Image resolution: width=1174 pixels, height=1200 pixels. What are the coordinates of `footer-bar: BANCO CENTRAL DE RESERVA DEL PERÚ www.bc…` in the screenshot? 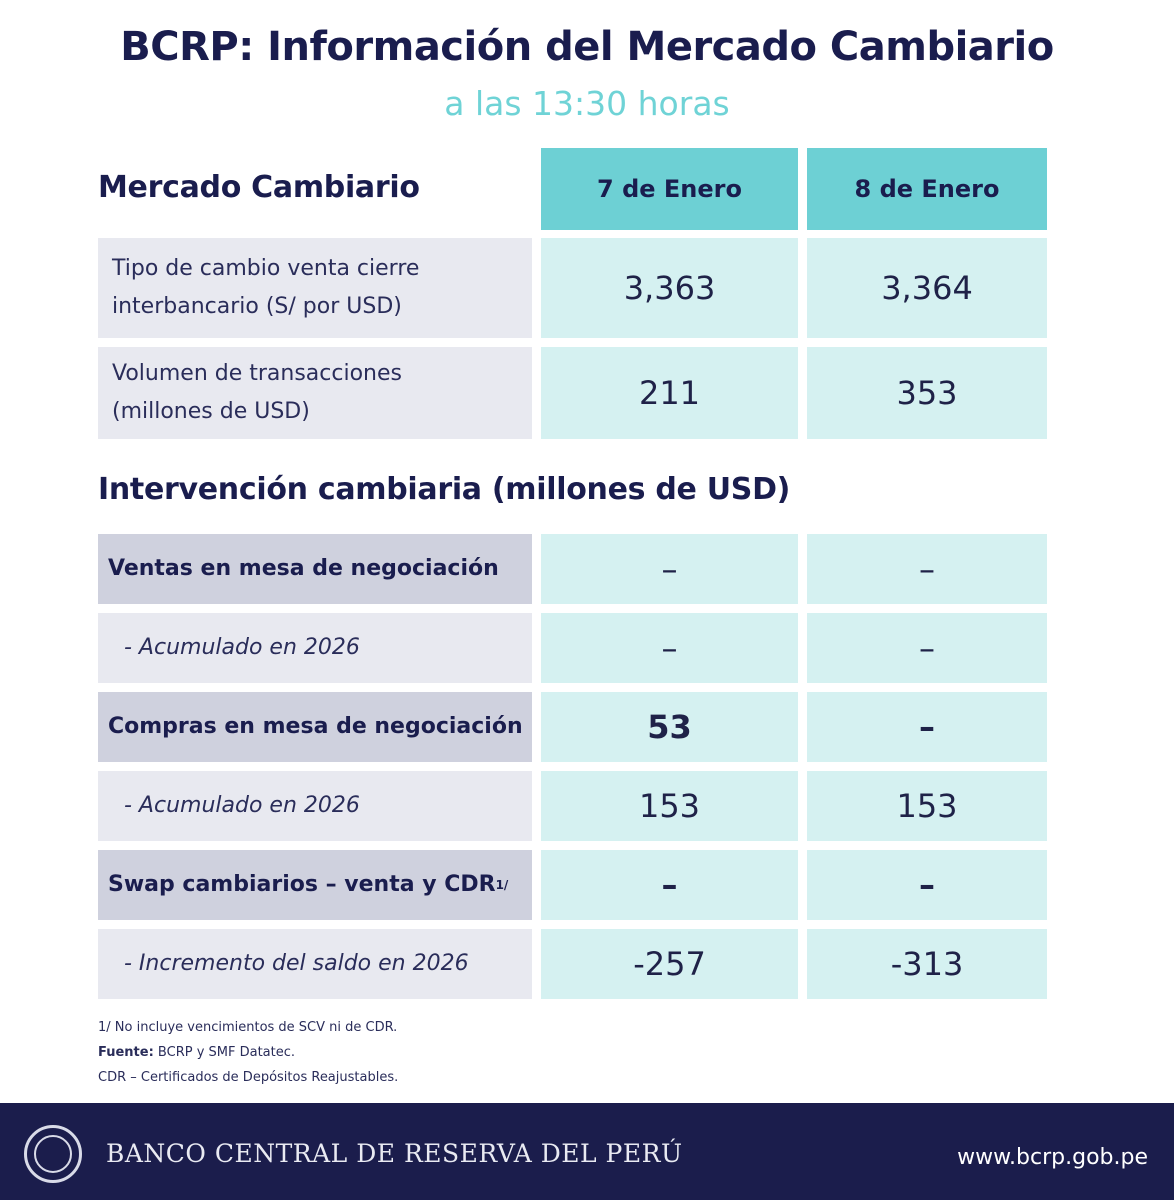 It's located at (587, 1151).